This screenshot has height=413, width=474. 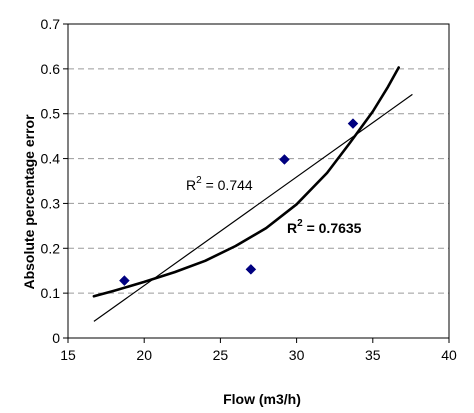 What do you see at coordinates (51, 69) in the screenshot?
I see `y-tick-label-6: 0.6` at bounding box center [51, 69].